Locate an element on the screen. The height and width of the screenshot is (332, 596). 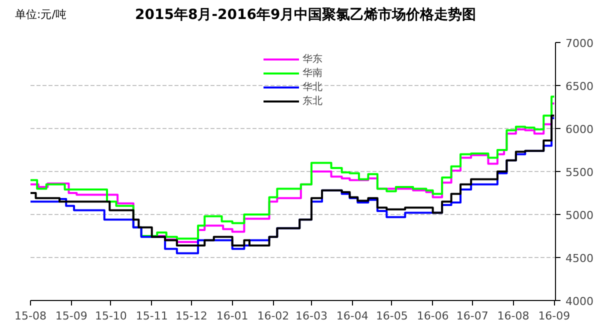
y-tick-label: 5500 is located at coordinates (580, 172).